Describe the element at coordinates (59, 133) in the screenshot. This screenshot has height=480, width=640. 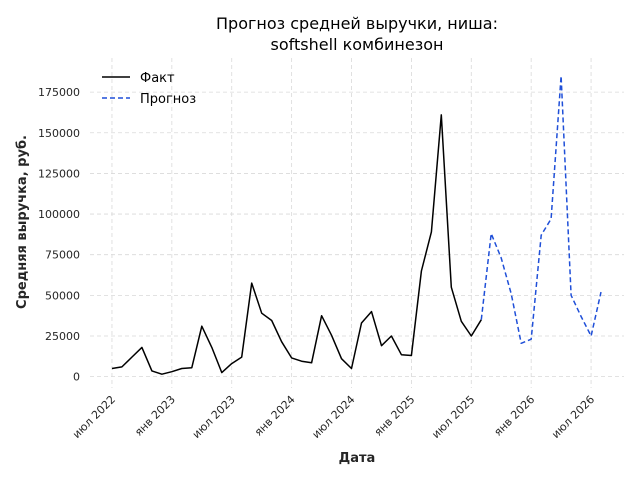
I see `y-tick-label: 150000` at that location.